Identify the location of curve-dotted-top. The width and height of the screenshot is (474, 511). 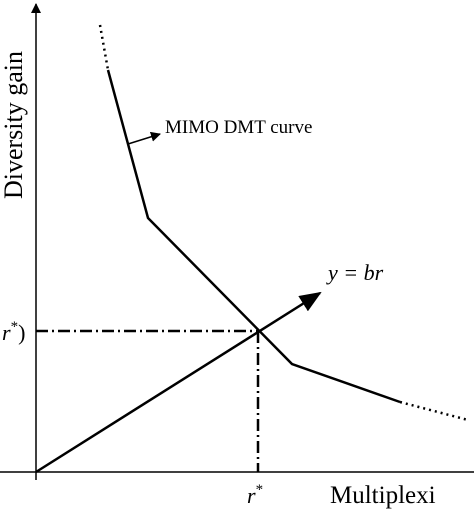
(104, 47).